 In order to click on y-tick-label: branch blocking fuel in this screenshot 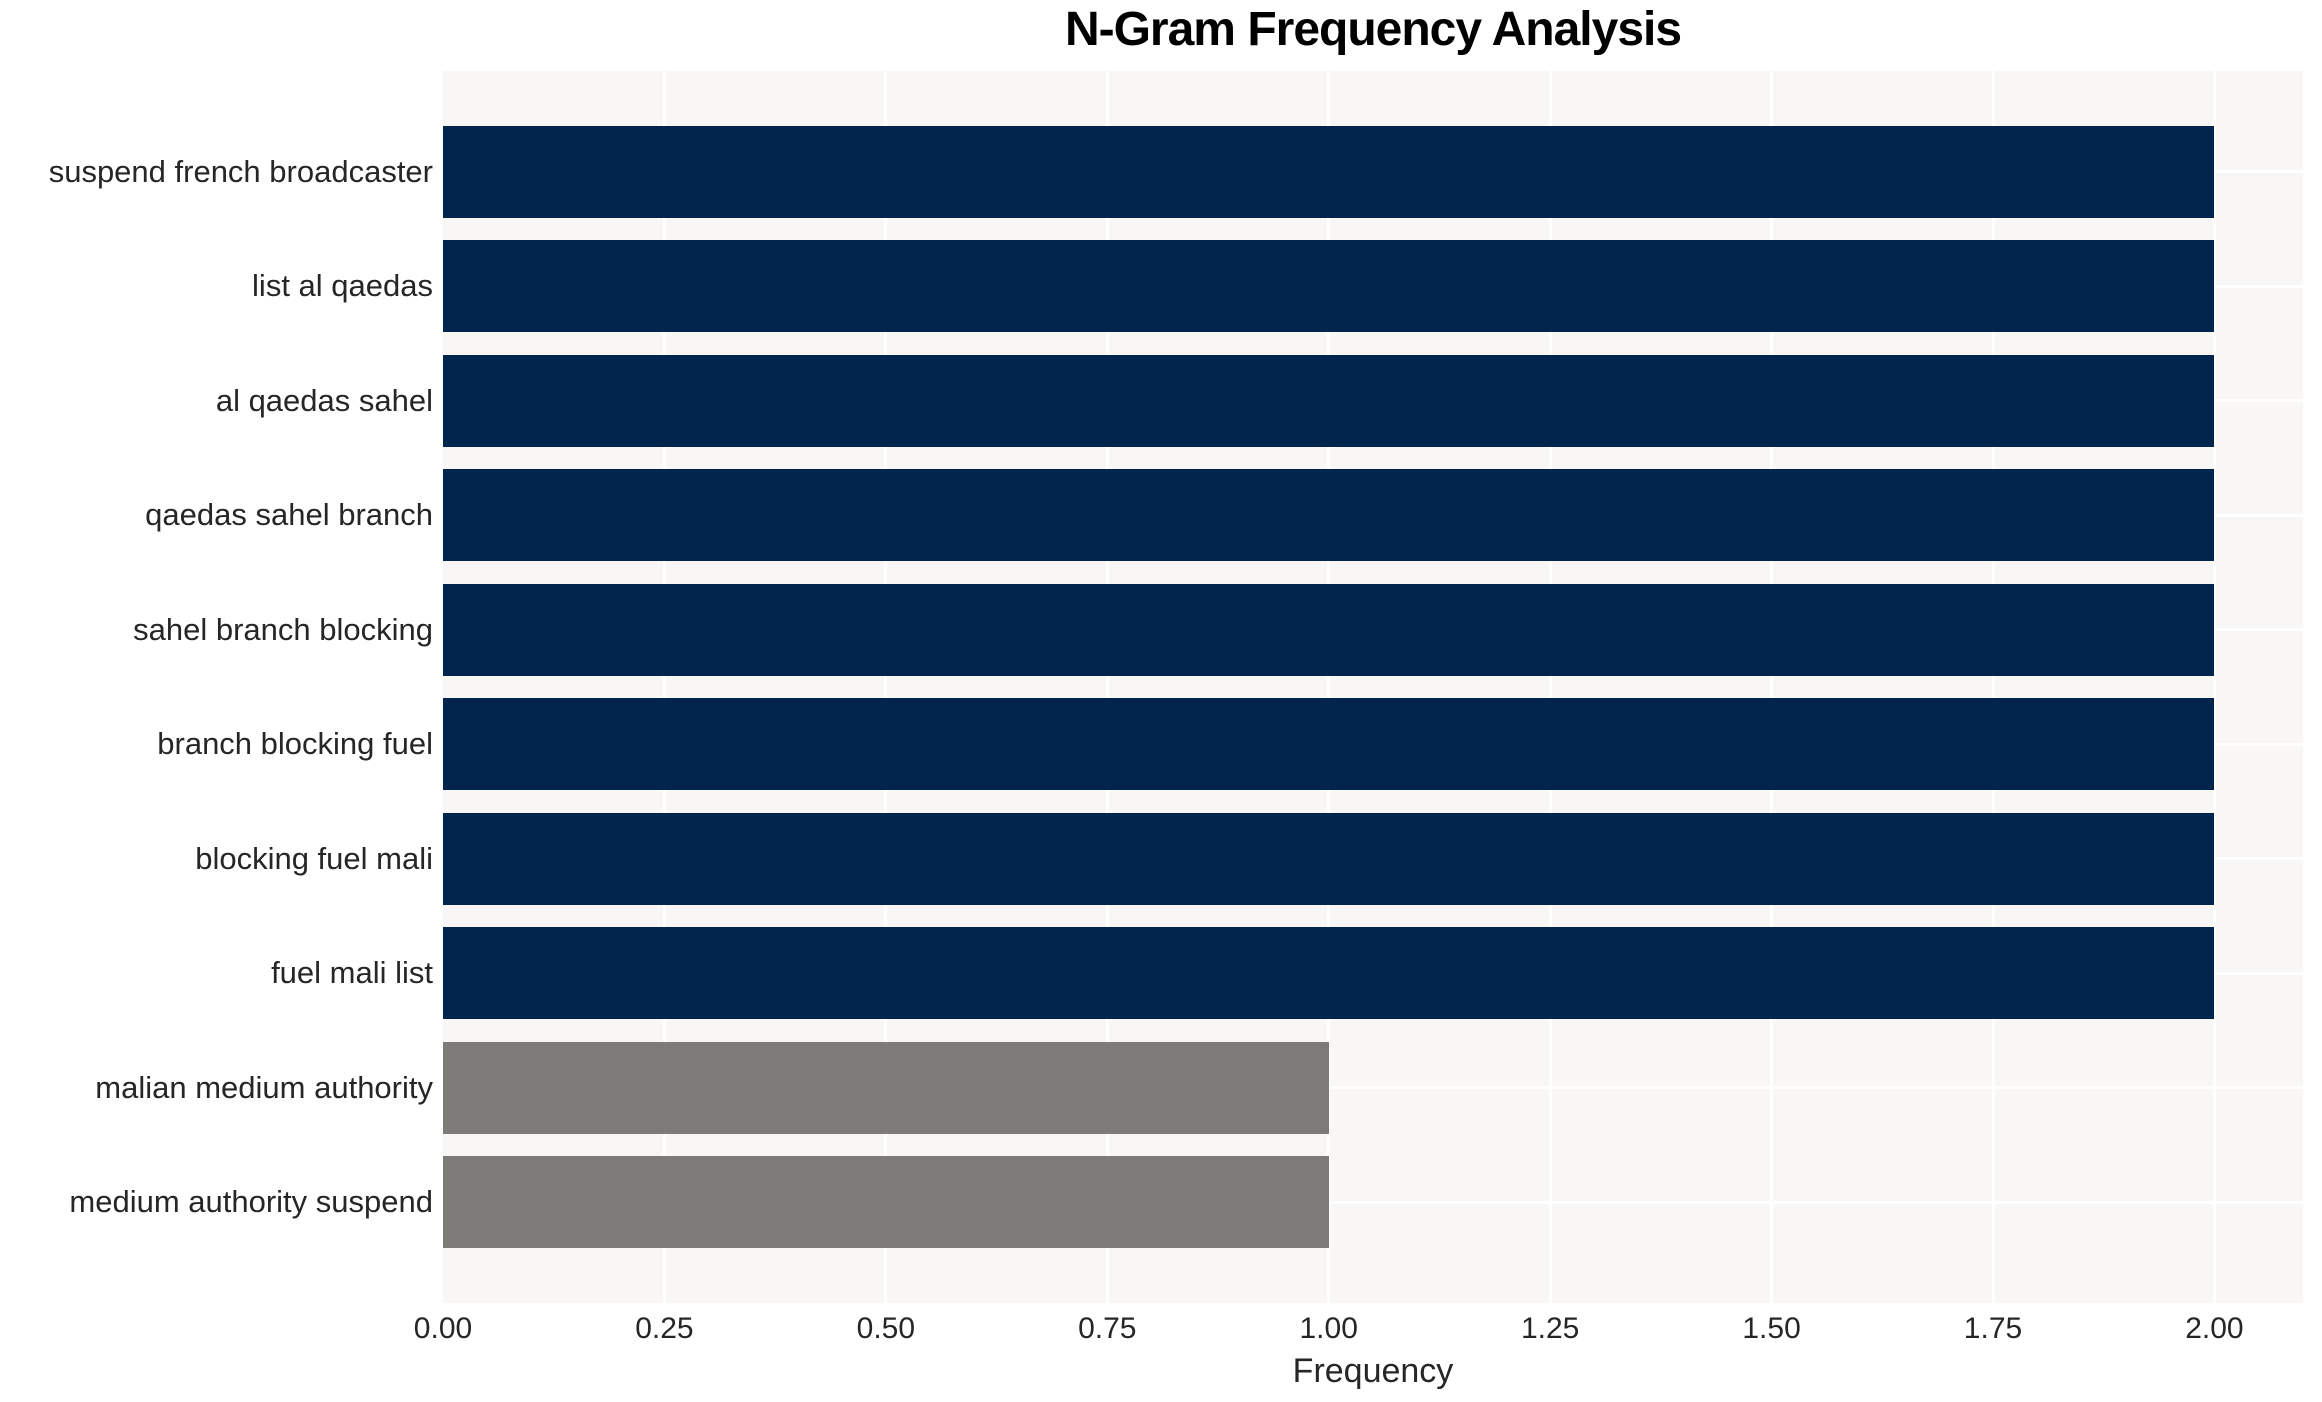, I will do `click(295, 743)`.